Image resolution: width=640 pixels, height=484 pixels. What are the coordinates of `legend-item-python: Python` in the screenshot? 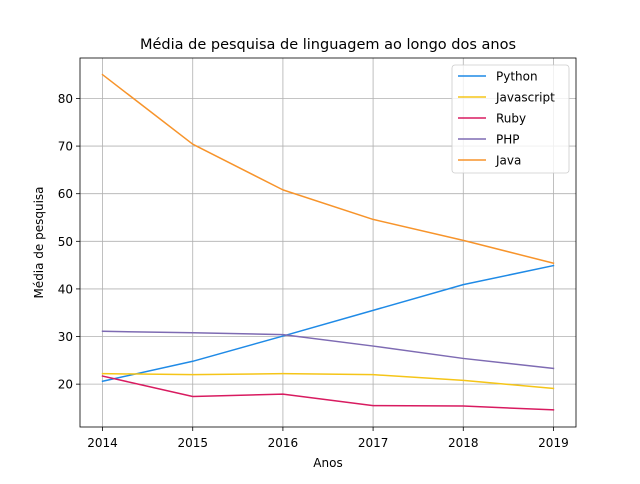 It's located at (498, 77).